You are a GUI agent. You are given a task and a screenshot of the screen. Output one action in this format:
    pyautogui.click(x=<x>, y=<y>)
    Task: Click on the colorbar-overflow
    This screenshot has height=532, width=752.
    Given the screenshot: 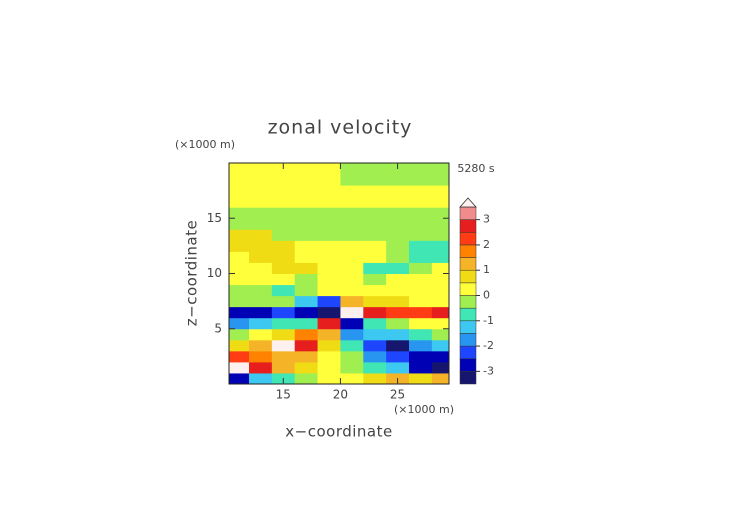 What is the action you would take?
    pyautogui.click(x=468, y=202)
    